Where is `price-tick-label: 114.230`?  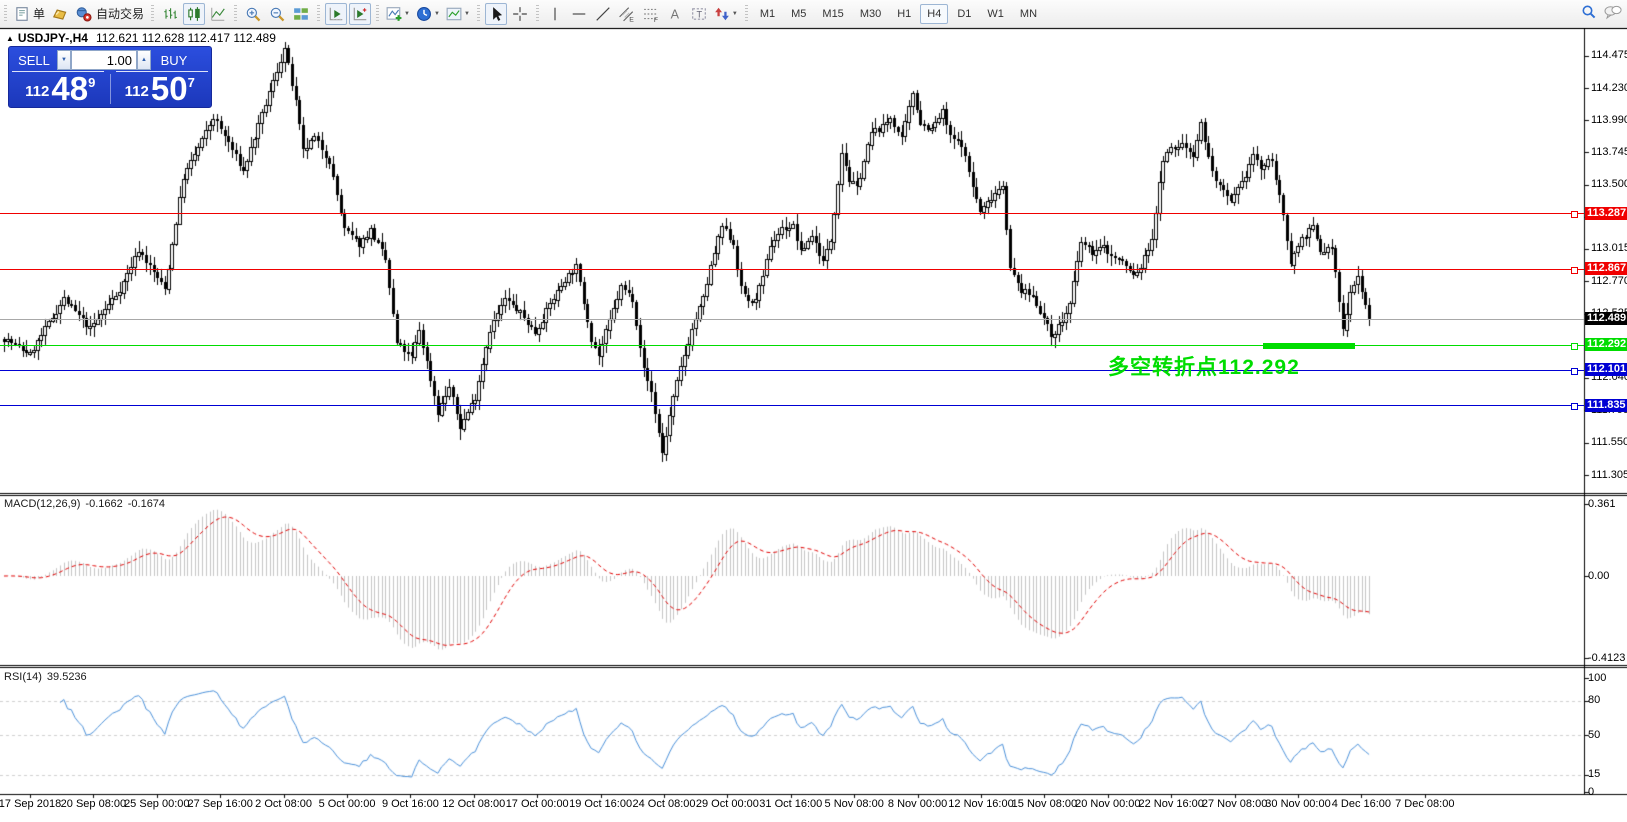
price-tick-label: 114.230 is located at coordinates (1609, 87).